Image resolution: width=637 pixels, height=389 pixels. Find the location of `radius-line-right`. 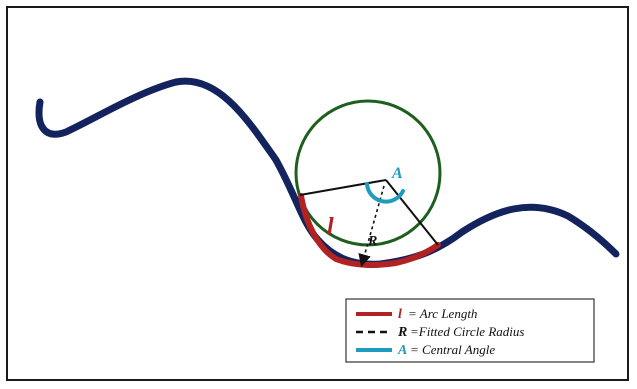

radius-line-right is located at coordinates (412, 212).